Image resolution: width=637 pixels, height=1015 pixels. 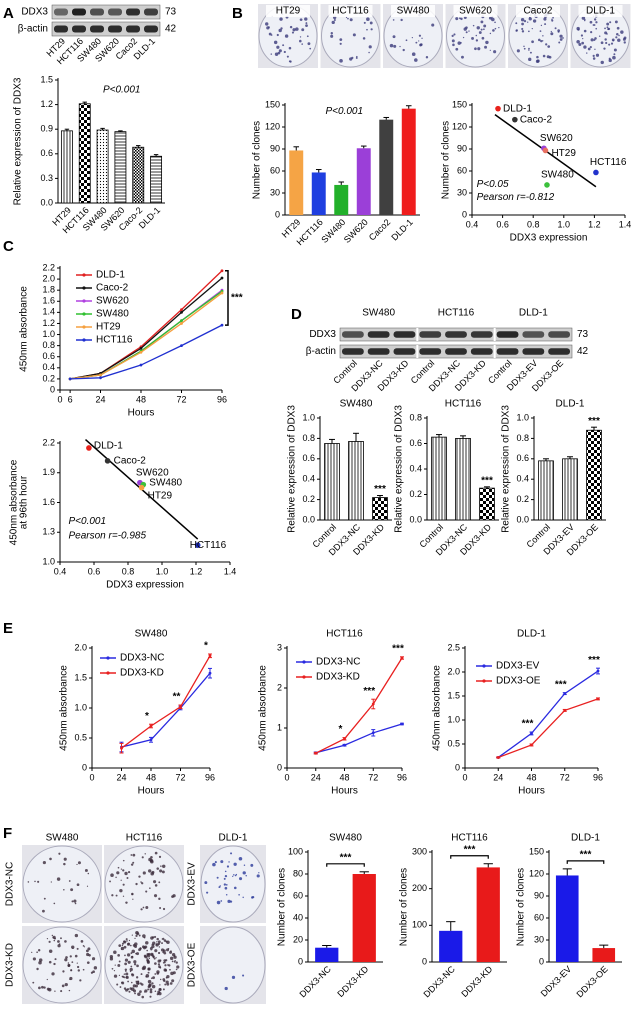 What do you see at coordinates (536, 119) in the screenshot?
I see `point-label: Caco-2` at bounding box center [536, 119].